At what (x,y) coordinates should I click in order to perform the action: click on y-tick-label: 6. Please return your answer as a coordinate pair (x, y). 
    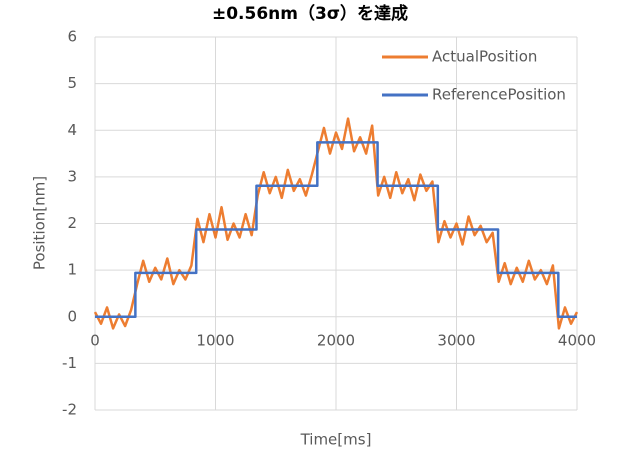
    Looking at the image, I should click on (72, 37).